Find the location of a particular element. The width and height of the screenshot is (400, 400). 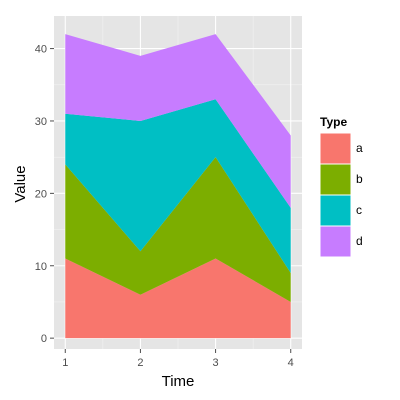

x-tick-label: 1 is located at coordinates (65, 363).